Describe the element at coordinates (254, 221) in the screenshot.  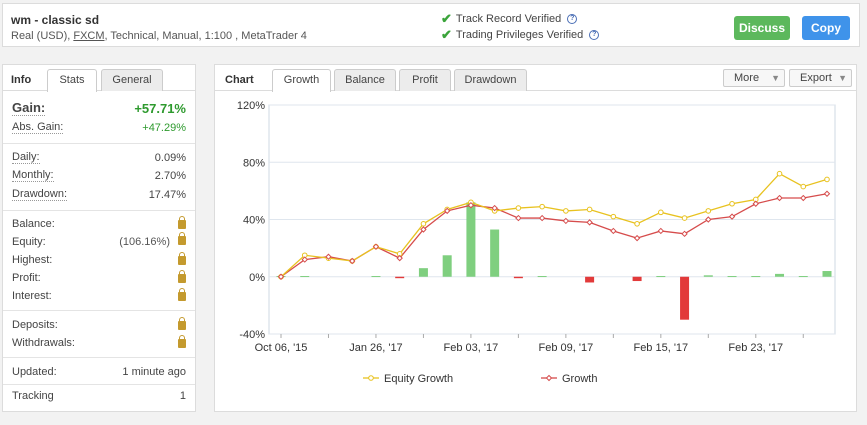
I see `y-tick-label: 40%` at that location.